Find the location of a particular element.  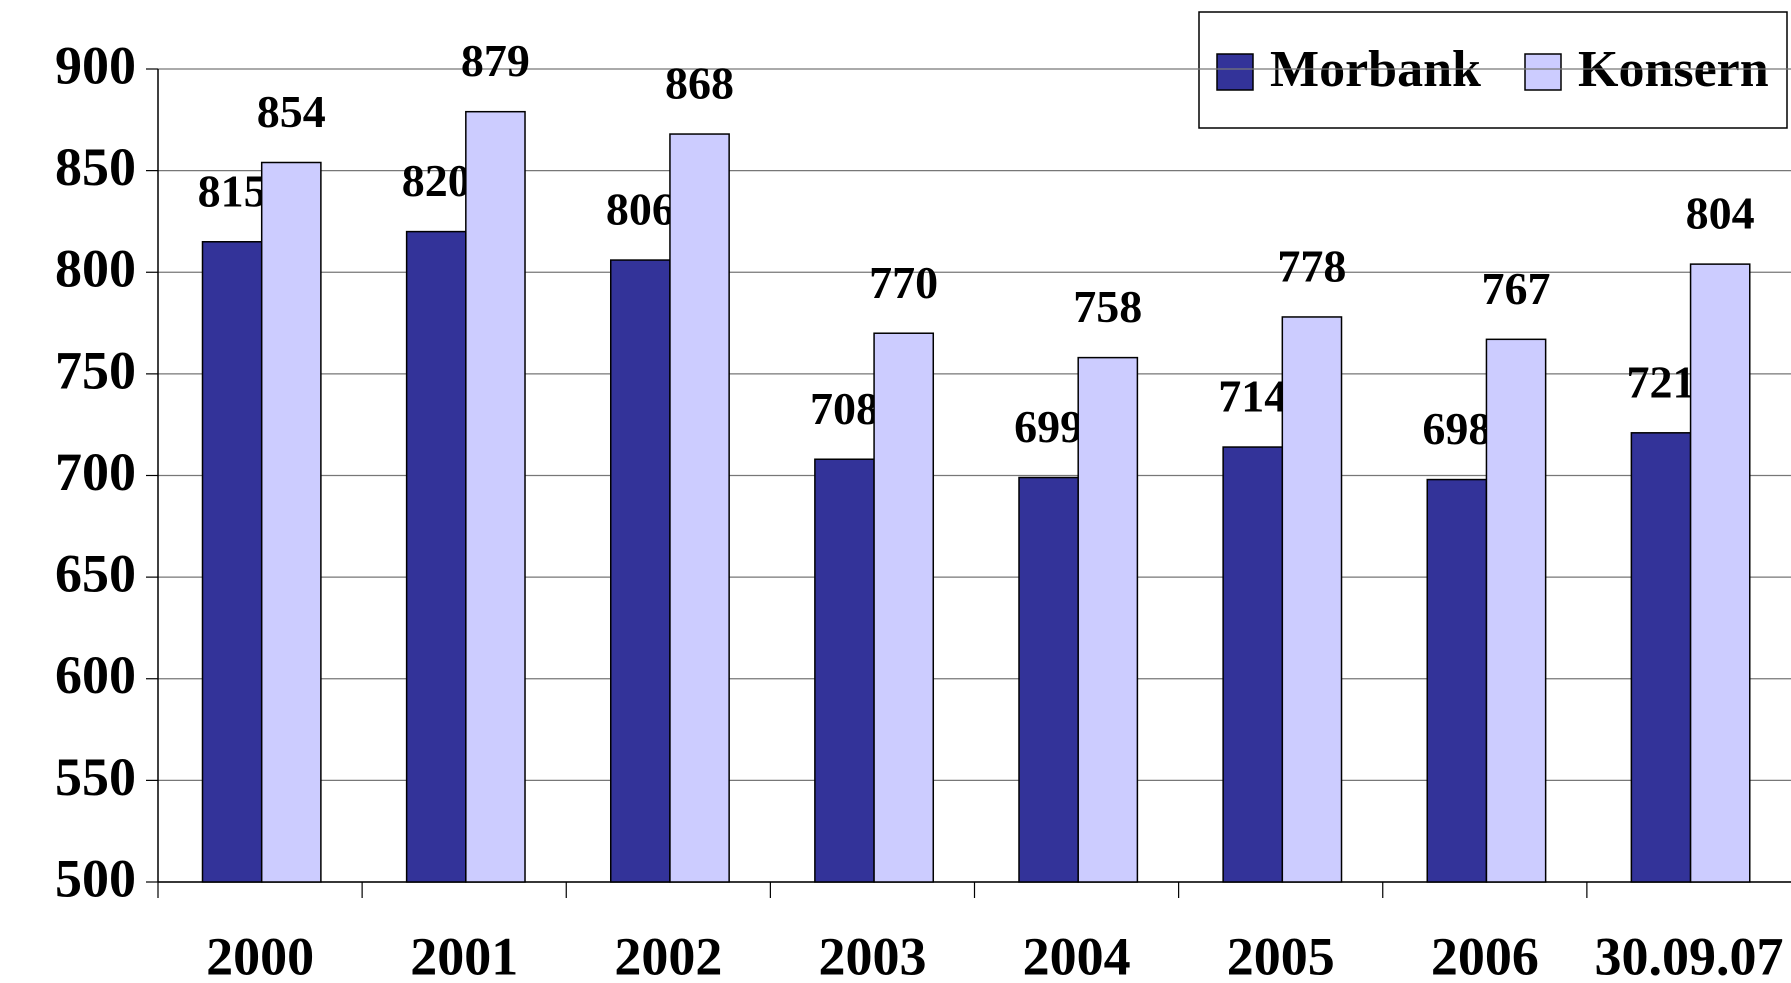

data-label: 854 is located at coordinates (291, 111).